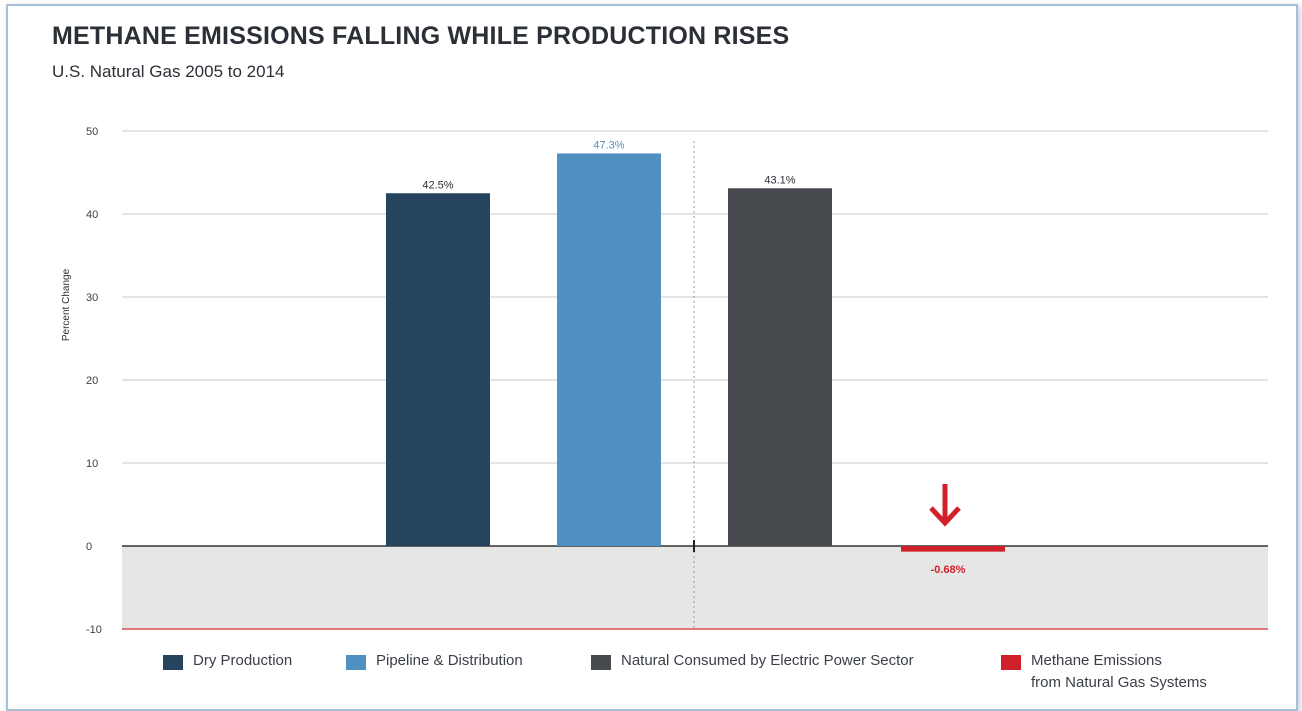  I want to click on bar-pipeline-distribution, so click(609, 349).